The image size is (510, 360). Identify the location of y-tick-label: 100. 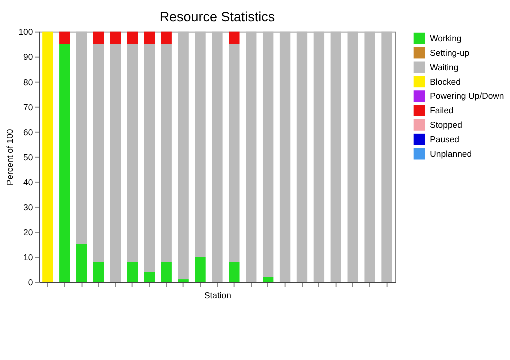
(26, 32).